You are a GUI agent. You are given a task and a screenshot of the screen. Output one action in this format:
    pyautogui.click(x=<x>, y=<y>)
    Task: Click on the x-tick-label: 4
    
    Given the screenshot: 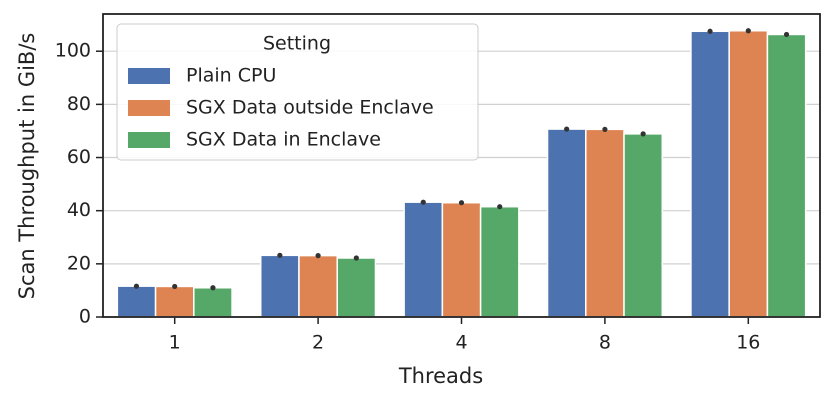 What is the action you would take?
    pyautogui.click(x=461, y=343)
    